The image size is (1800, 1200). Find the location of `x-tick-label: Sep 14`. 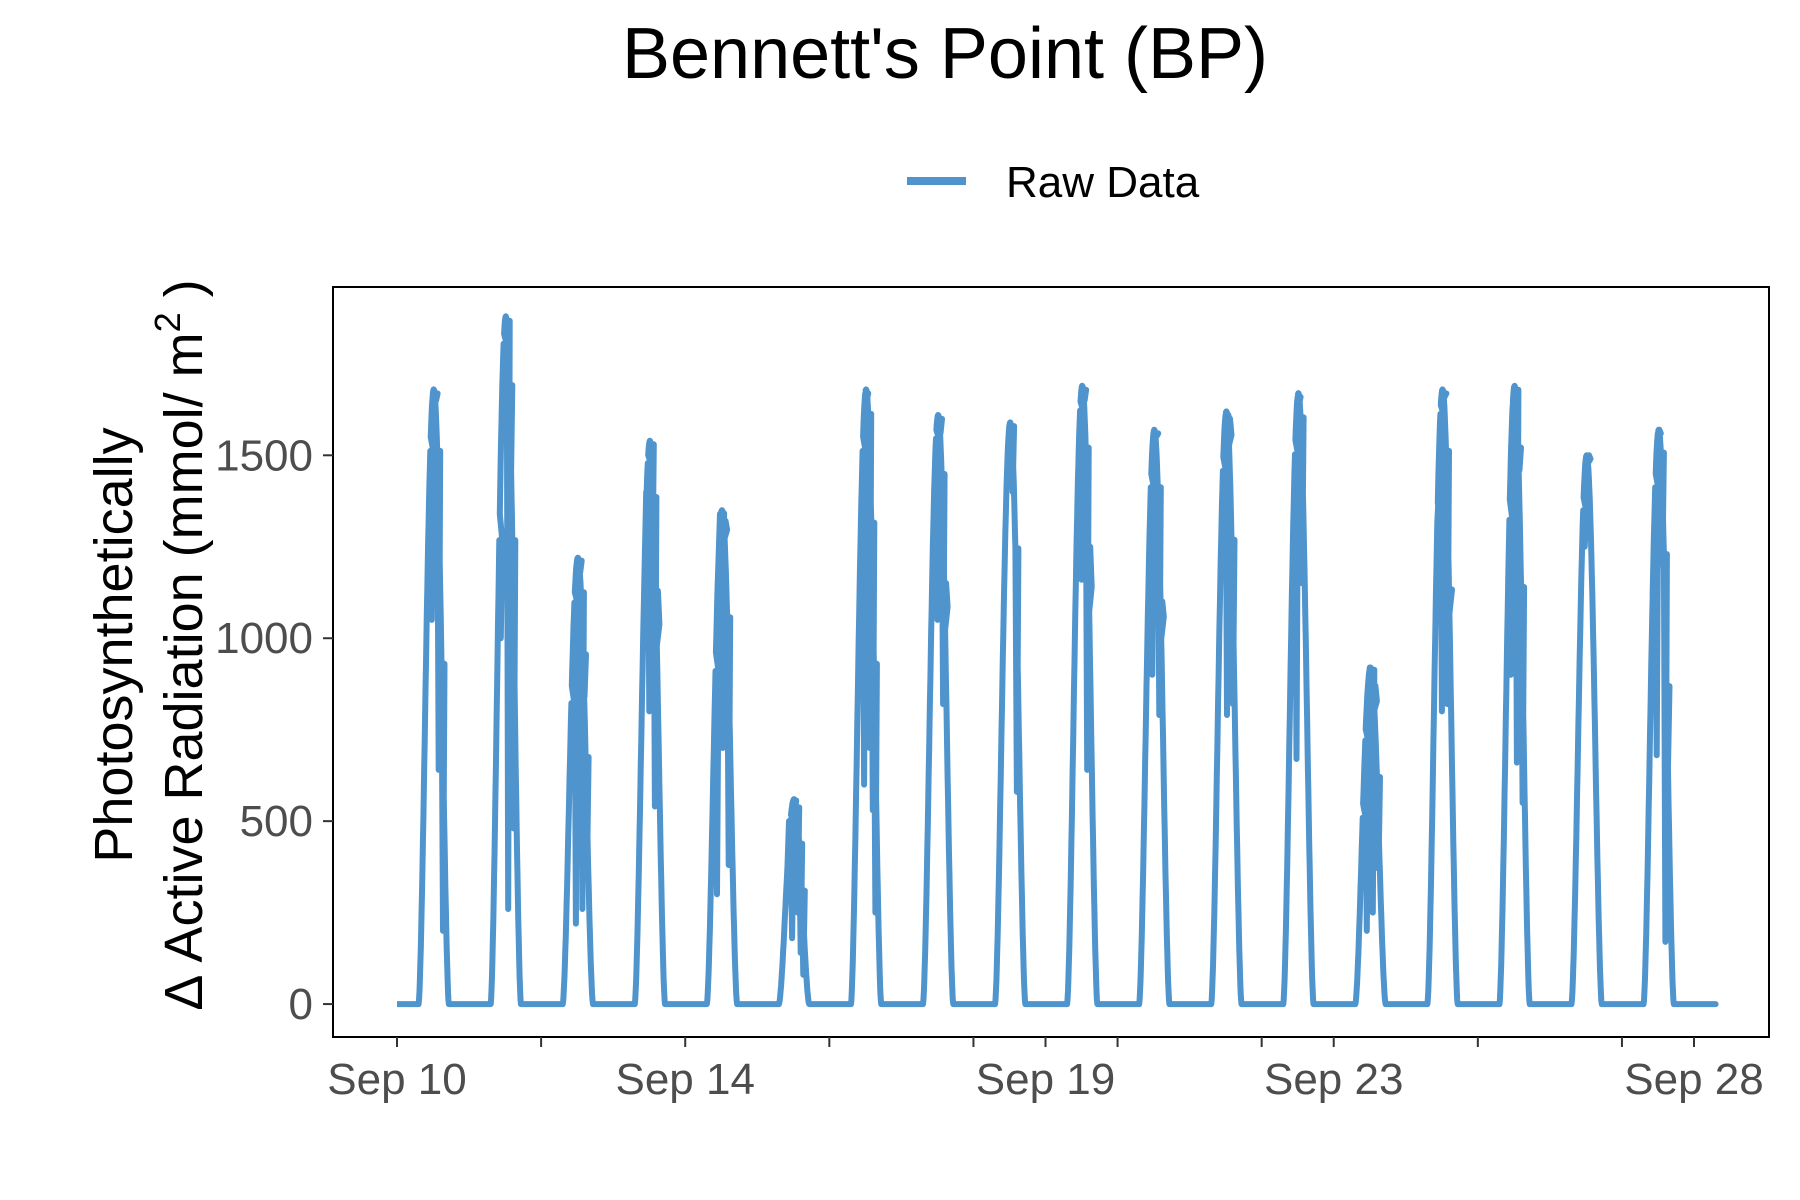

x-tick-label: Sep 14 is located at coordinates (684, 1079).